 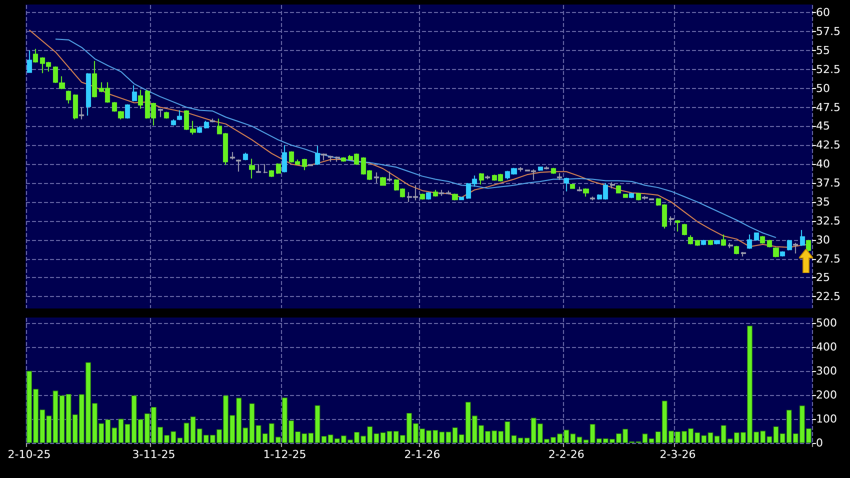 I want to click on y-tick-label: 27.5, so click(x=828, y=259).